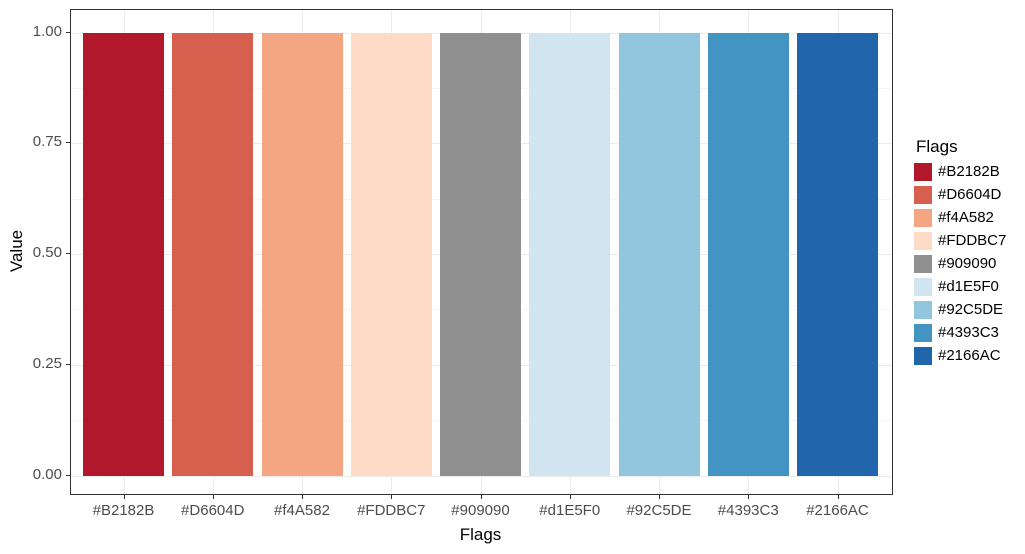  Describe the element at coordinates (968, 286) in the screenshot. I see `legend-label: #d1E5F0` at that location.